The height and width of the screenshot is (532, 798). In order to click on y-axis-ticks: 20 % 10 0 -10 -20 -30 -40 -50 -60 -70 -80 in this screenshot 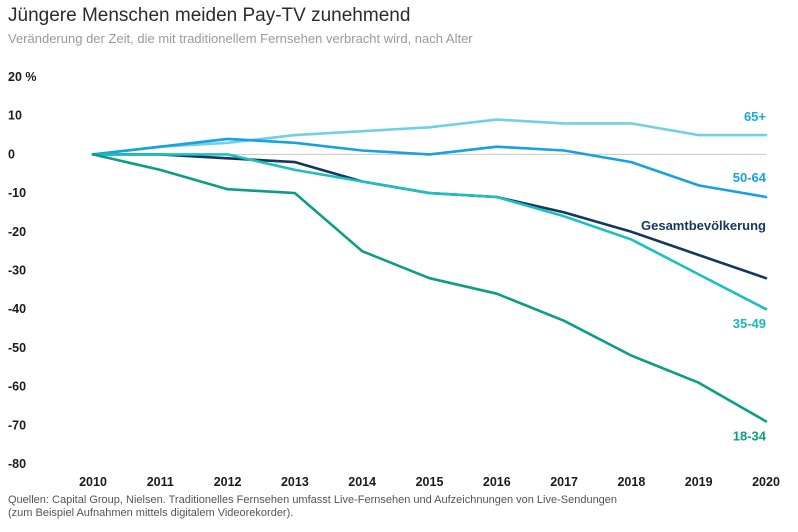, I will do `click(22, 270)`.